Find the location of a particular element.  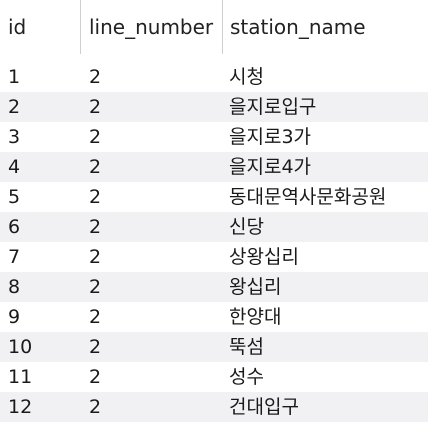

cell-station-name: 상왕십리 is located at coordinates (264, 257).